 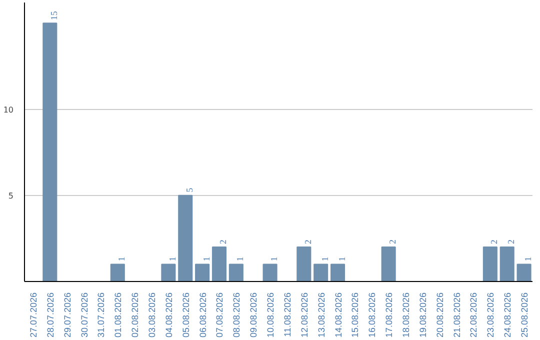 I want to click on x-tick-label: 22.08.2026, so click(x=473, y=315).